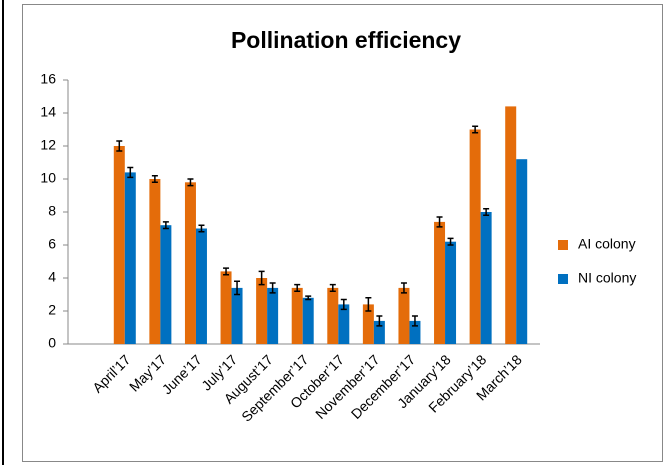 The height and width of the screenshot is (465, 667). I want to click on y-tick-label: 10, so click(48, 178).